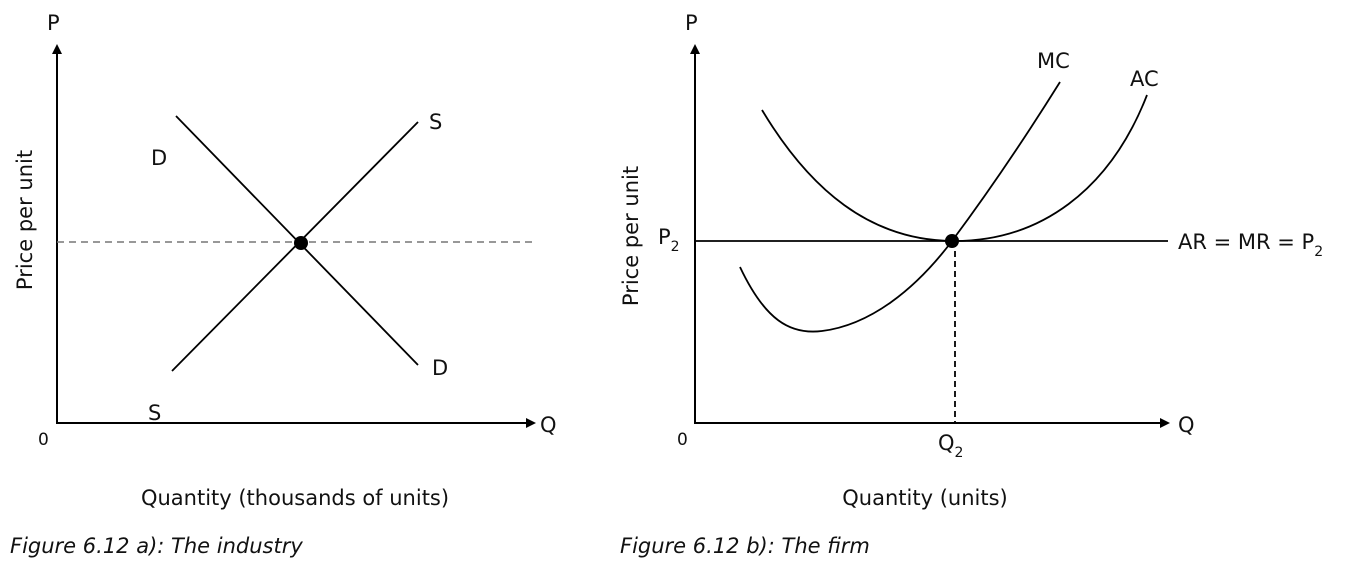 The width and height of the screenshot is (1349, 572). I want to click on caption: Figure 6.12 b): The firm, so click(745, 546).